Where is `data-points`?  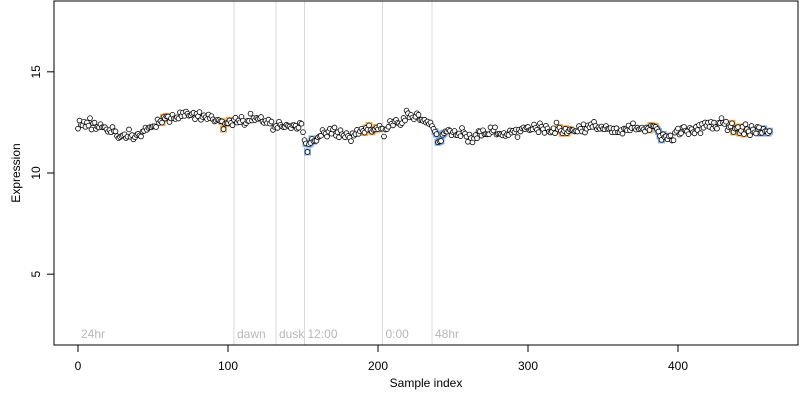 data-points is located at coordinates (424, 131).